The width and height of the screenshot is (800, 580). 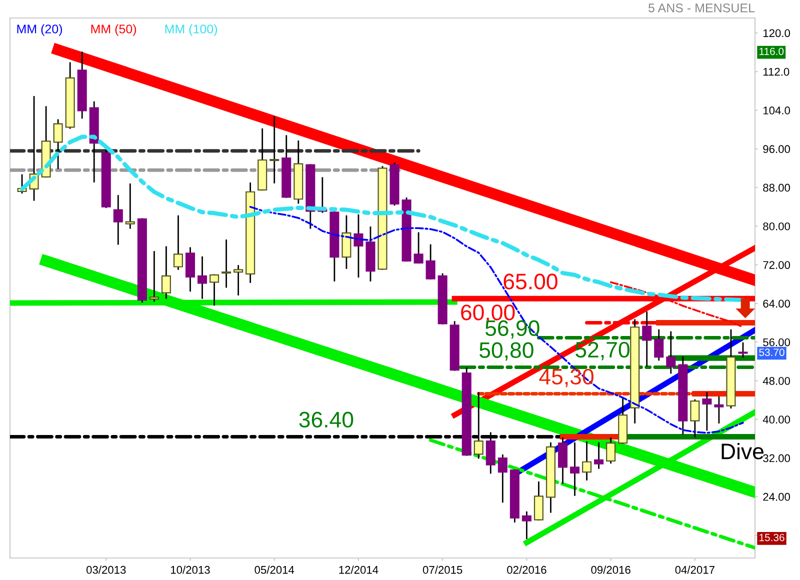 What do you see at coordinates (771, 352) in the screenshot?
I see `text: 53.70` at bounding box center [771, 352].